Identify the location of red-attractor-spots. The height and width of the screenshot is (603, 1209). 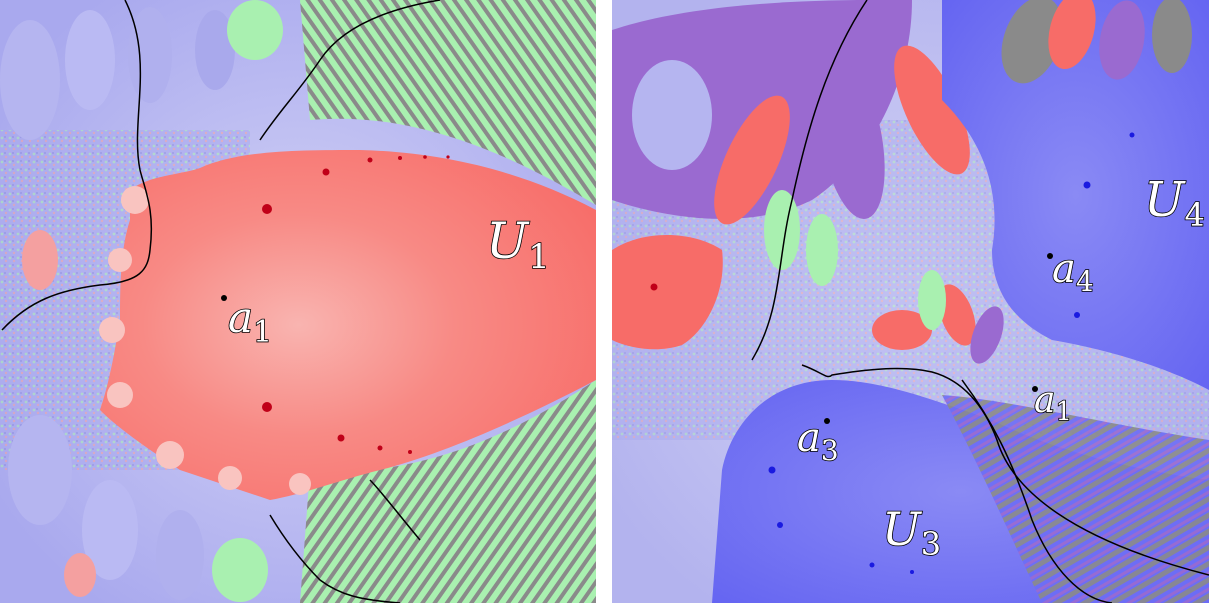
(356, 304).